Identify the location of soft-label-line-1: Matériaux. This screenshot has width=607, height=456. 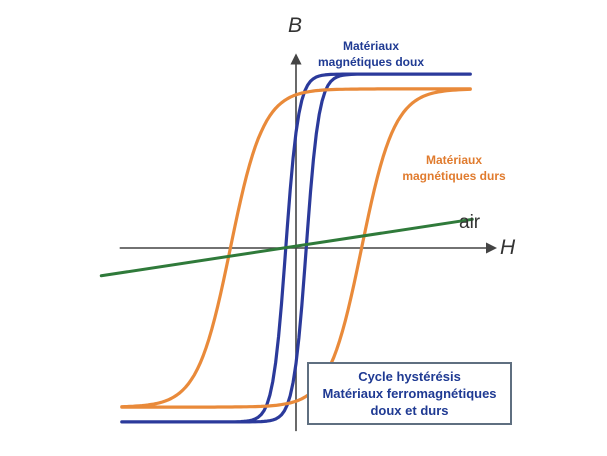
(371, 46).